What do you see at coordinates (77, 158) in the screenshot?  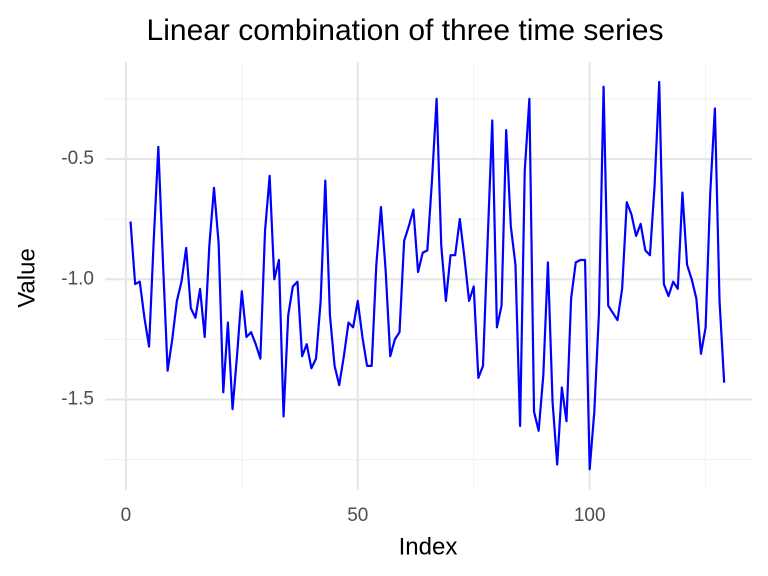 I see `y-tick-label: -0.5` at bounding box center [77, 158].